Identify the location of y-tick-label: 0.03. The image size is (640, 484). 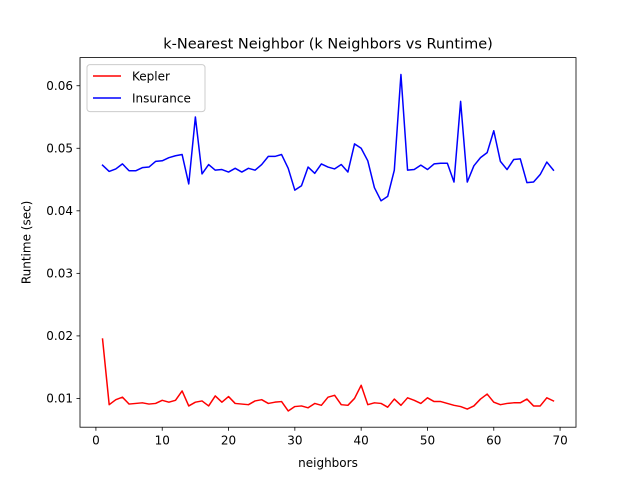
(59, 274).